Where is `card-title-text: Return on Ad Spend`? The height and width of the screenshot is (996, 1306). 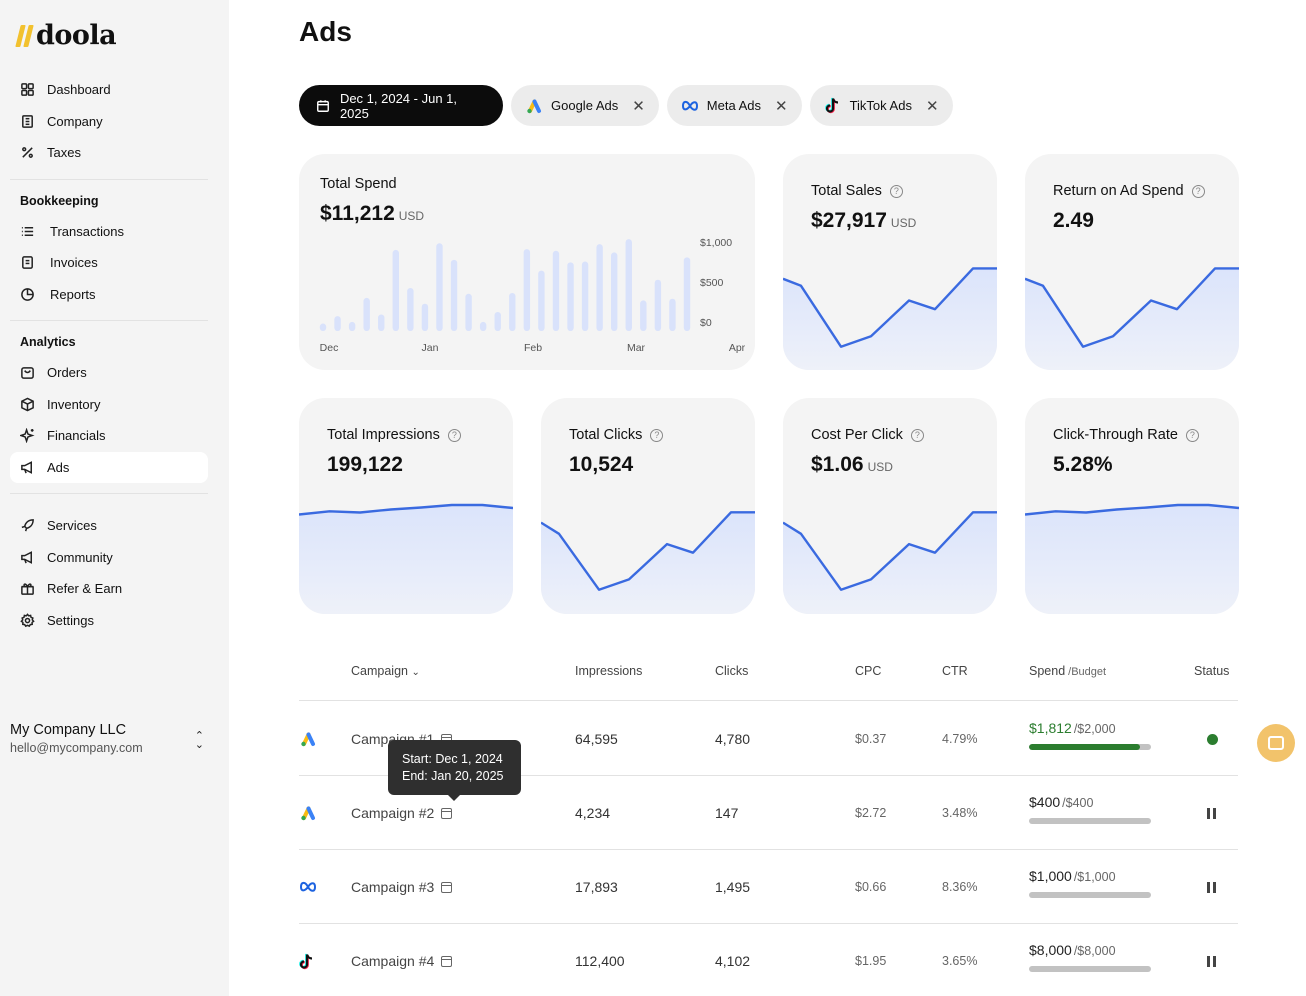 card-title-text: Return on Ad Spend is located at coordinates (1118, 191).